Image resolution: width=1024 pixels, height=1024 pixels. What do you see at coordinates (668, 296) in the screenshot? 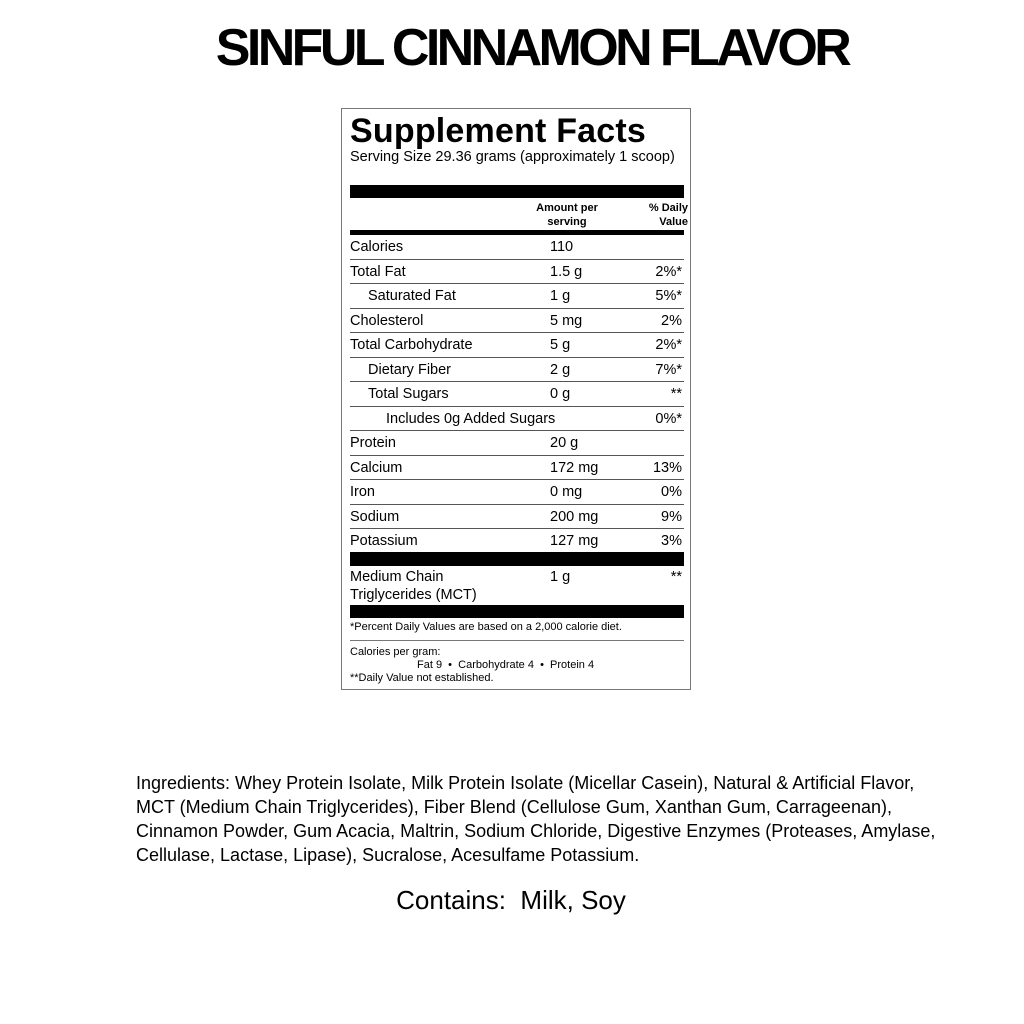
I see `nutrient-daily-value: 5%*` at bounding box center [668, 296].